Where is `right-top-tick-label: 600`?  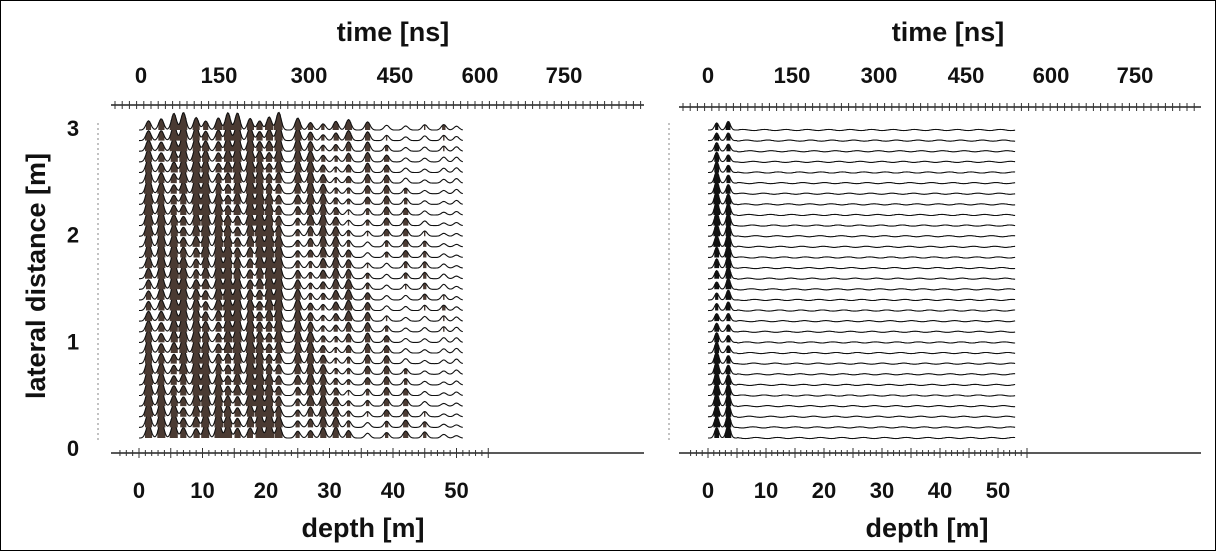
right-top-tick-label: 600 is located at coordinates (1051, 75).